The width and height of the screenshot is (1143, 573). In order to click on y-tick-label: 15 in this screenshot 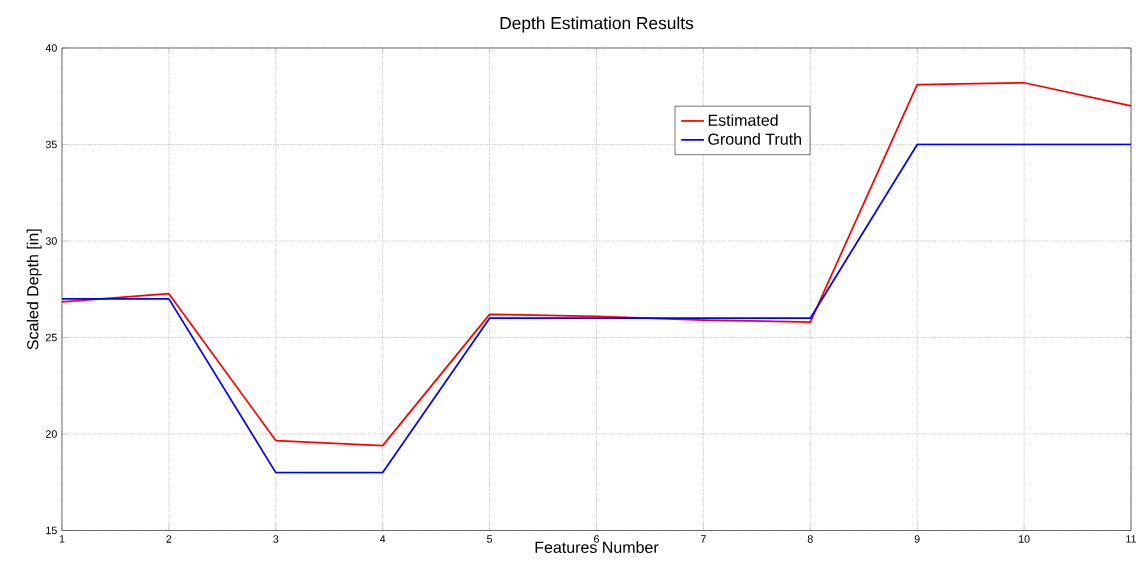, I will do `click(51, 531)`.